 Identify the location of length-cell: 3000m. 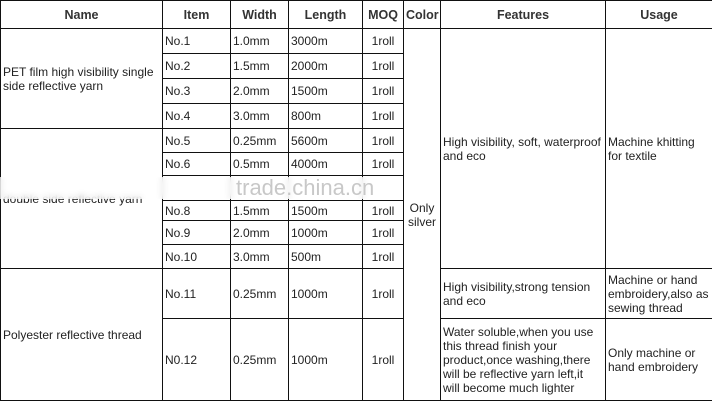
(325, 41).